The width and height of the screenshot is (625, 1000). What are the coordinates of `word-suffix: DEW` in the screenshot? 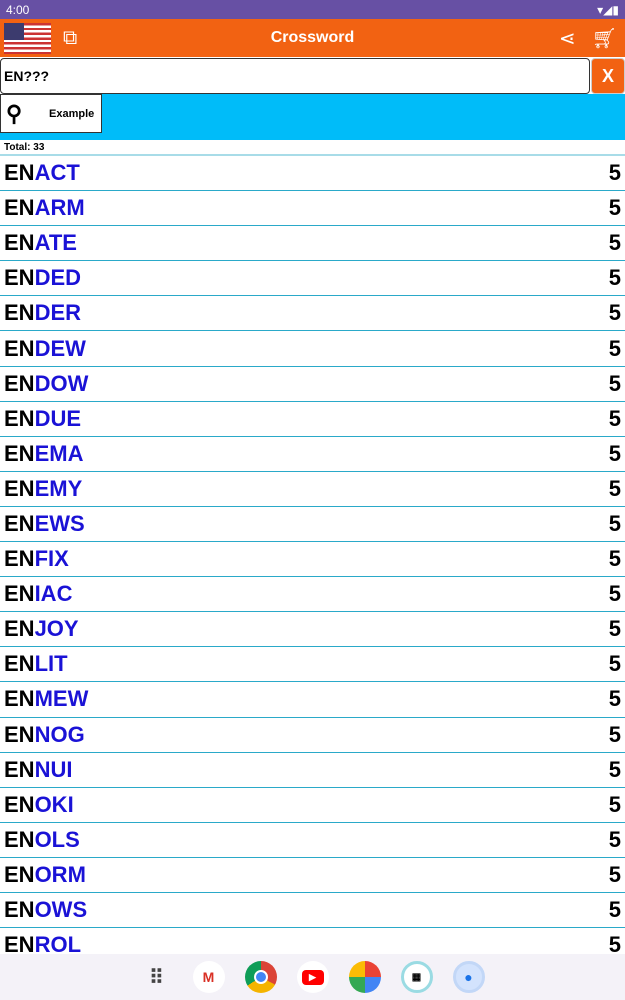 It's located at (60, 348).